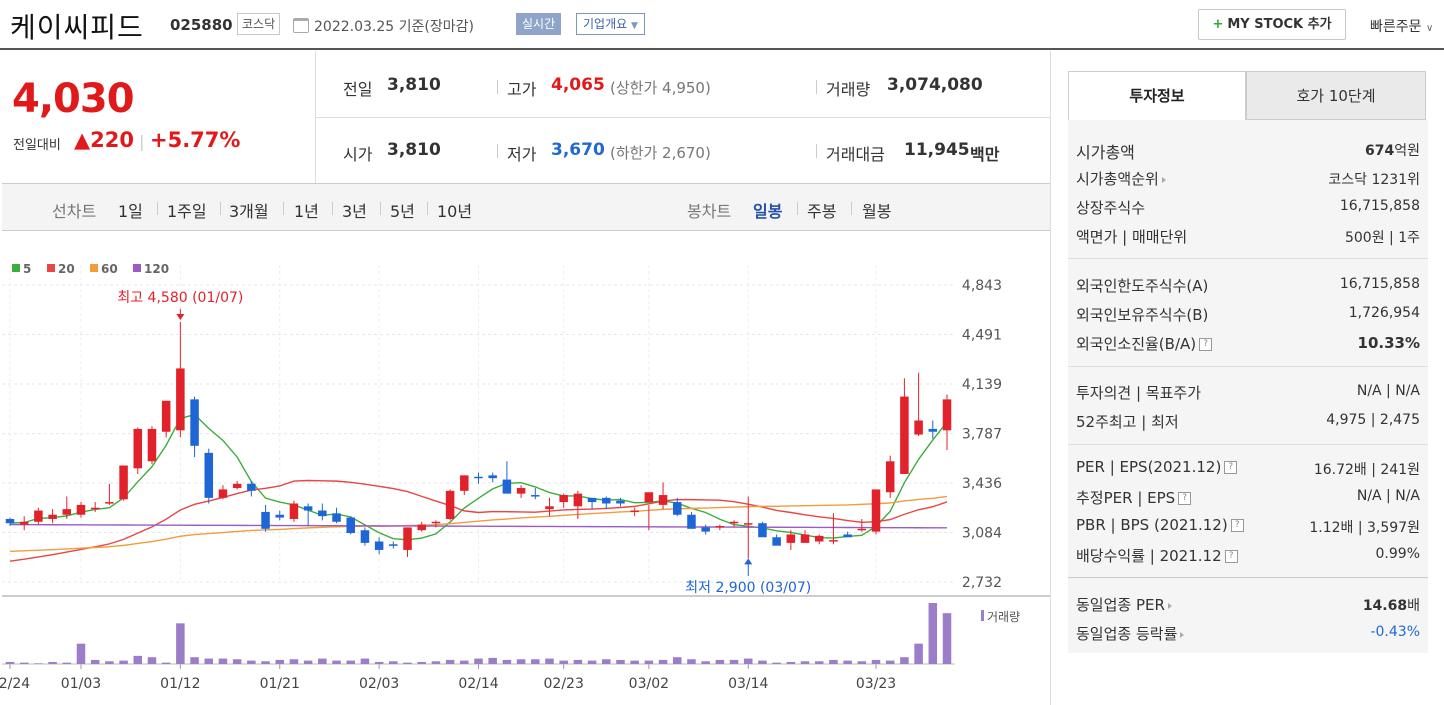  Describe the element at coordinates (1379, 284) in the screenshot. I see `foreign-limit-value: 16,715,858` at that location.